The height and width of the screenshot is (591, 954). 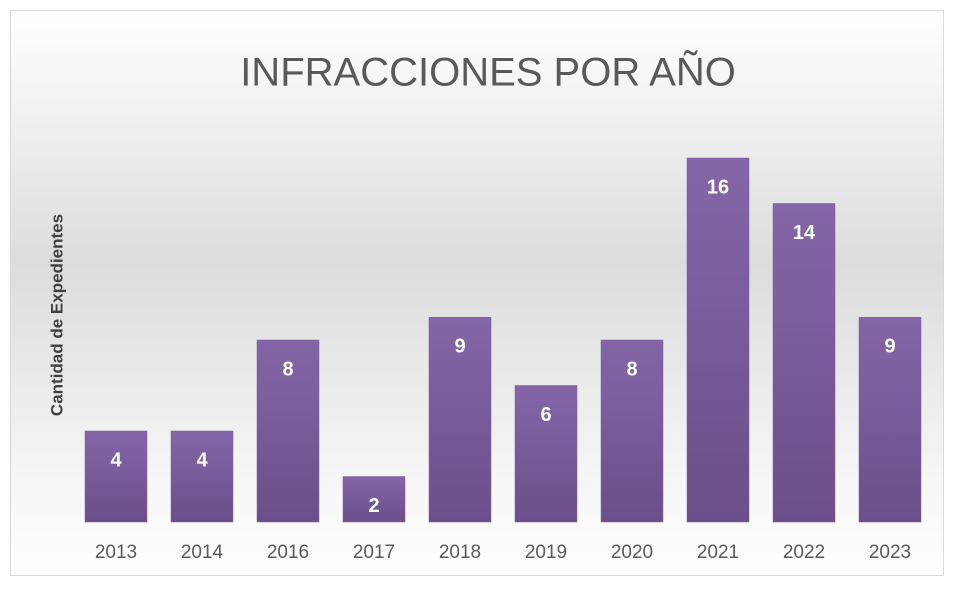 What do you see at coordinates (546, 552) in the screenshot?
I see `x-tick-label: 2019` at bounding box center [546, 552].